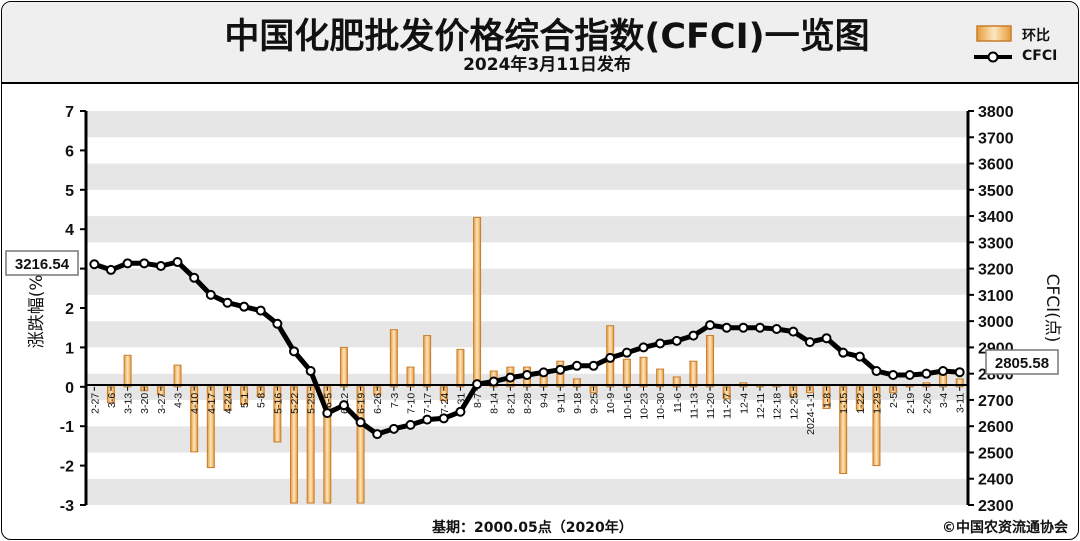  I want to click on x-tick-label-8-14: 8-14, so click(495, 403).